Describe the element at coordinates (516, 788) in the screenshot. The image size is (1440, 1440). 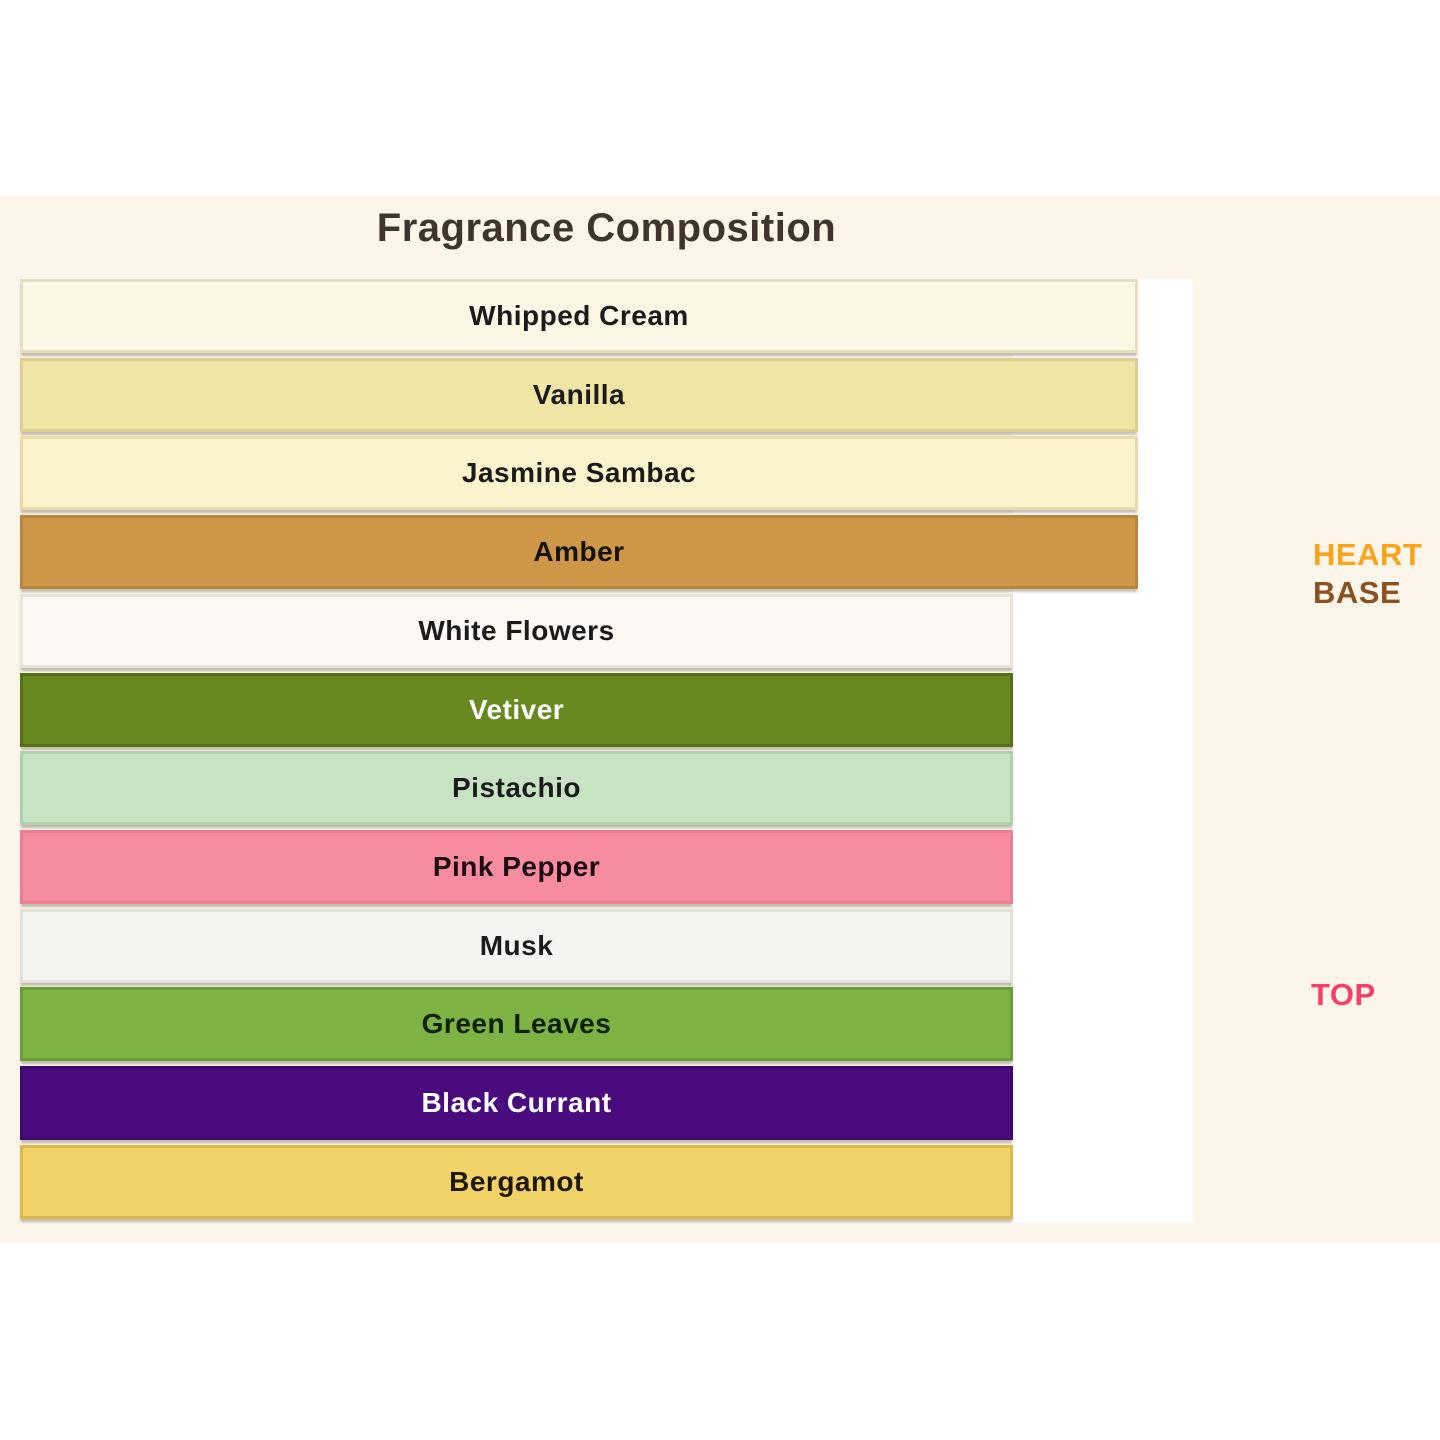
I see `bar-pistachio: Pistachio` at that location.